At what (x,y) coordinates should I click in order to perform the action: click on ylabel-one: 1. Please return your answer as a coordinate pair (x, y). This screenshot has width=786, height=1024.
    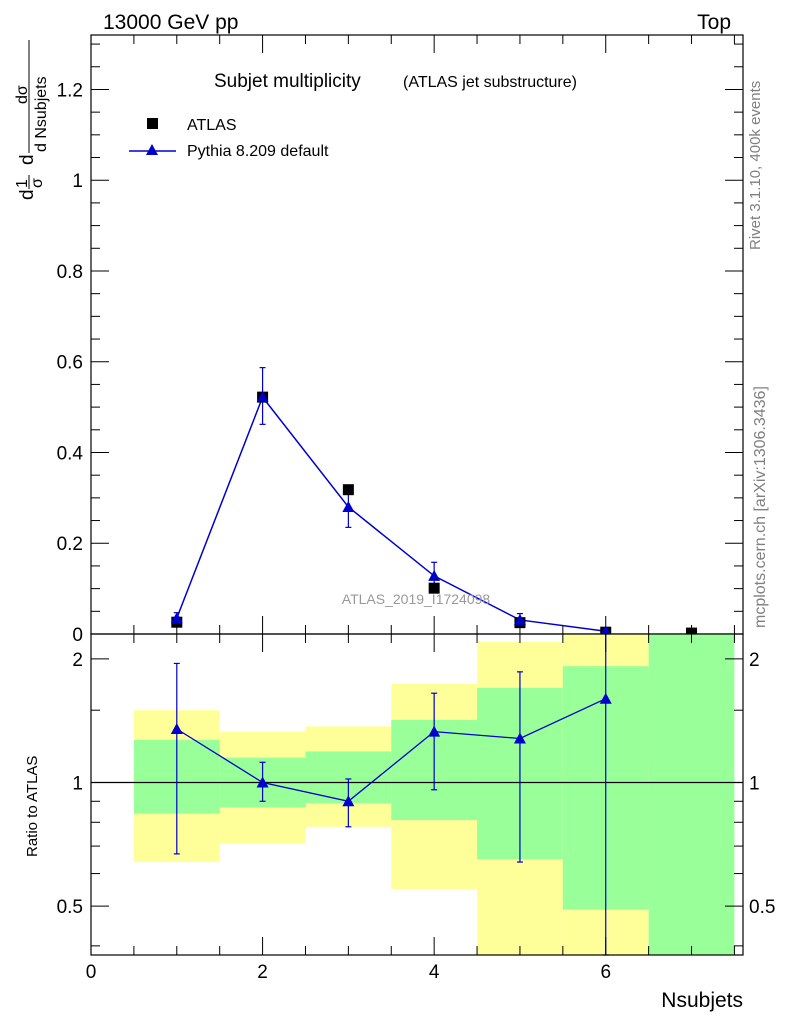
    Looking at the image, I should click on (22, 183).